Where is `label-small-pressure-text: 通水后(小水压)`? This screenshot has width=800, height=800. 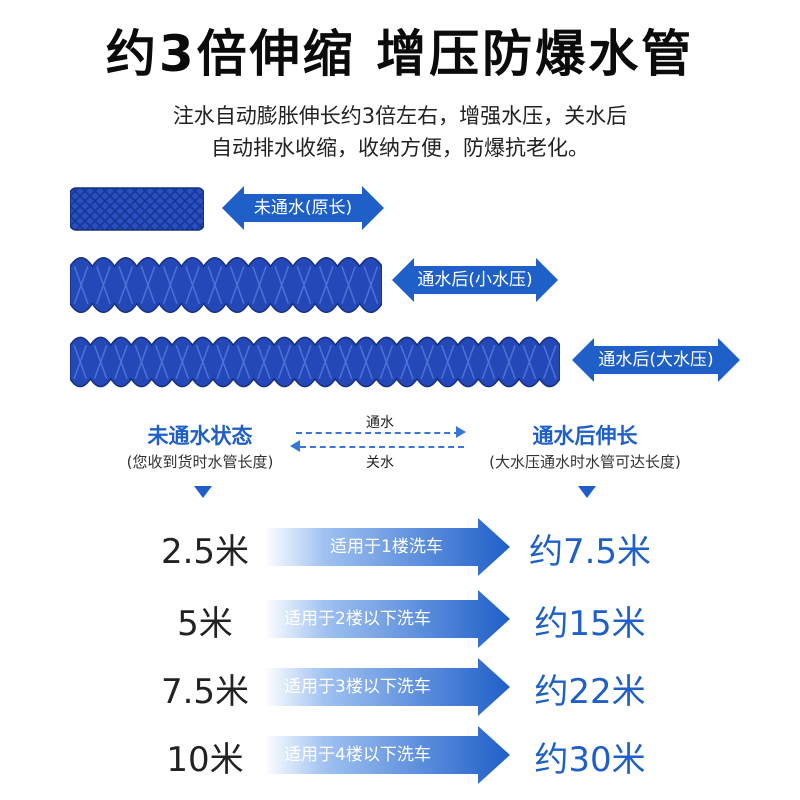
label-small-pressure-text: 通水后(小水压) is located at coordinates (475, 280).